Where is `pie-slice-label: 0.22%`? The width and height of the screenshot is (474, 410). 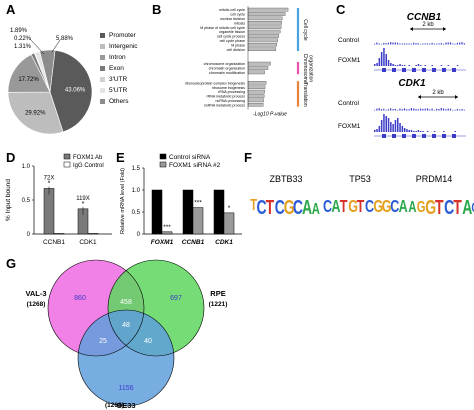 pie-slice-label: 0.22% is located at coordinates (23, 39).